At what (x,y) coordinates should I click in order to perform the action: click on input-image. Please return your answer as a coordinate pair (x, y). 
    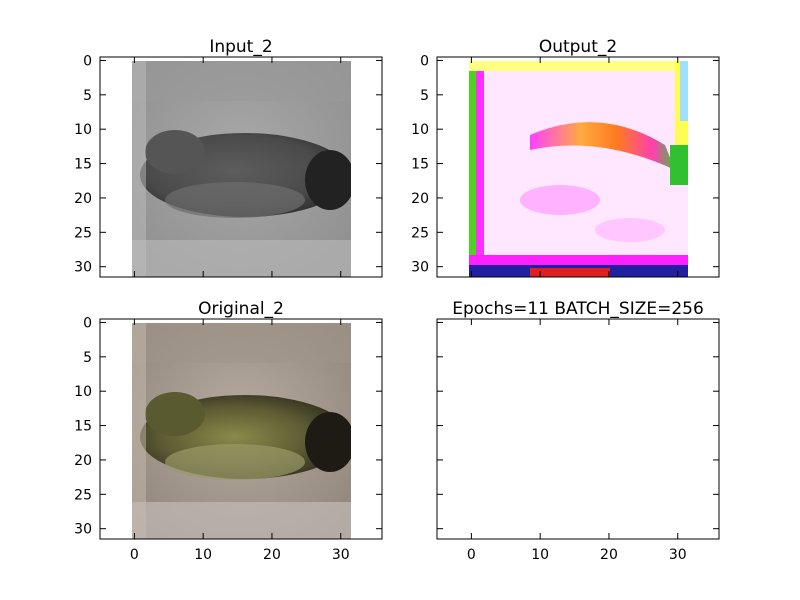
    Looking at the image, I should click on (241, 169).